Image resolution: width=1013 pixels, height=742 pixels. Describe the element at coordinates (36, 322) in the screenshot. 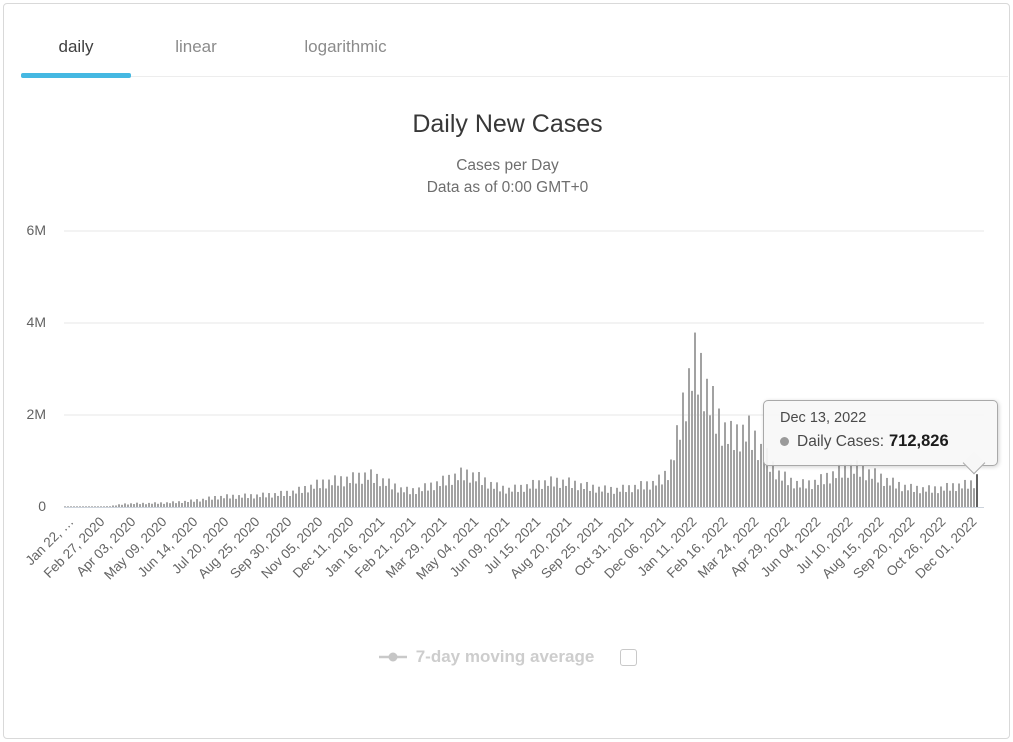

I see `y-tick-label: 4M` at that location.